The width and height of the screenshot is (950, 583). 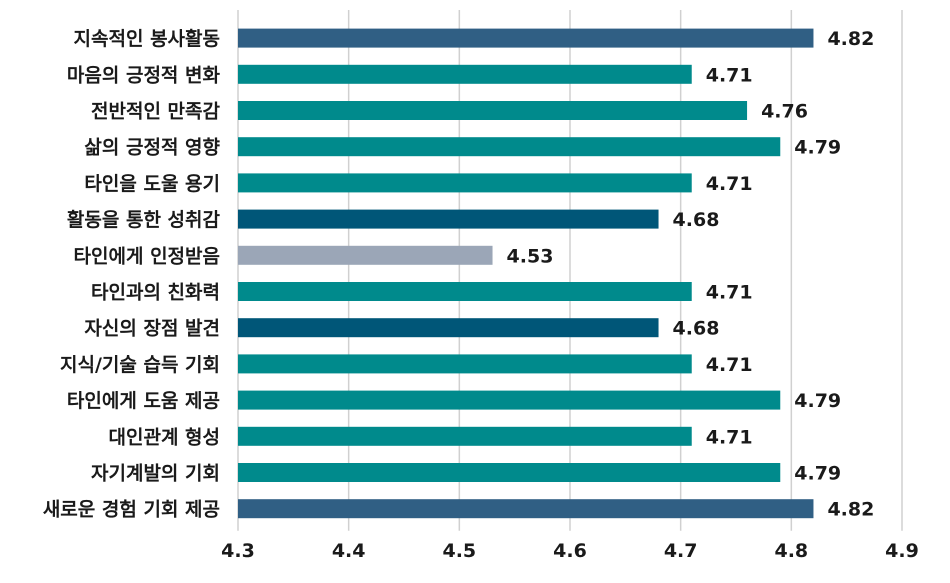 I want to click on x-axis-ticks: 4.3 4.4 4.5 4.6 4.7 4.8 4.9, so click(x=570, y=551).